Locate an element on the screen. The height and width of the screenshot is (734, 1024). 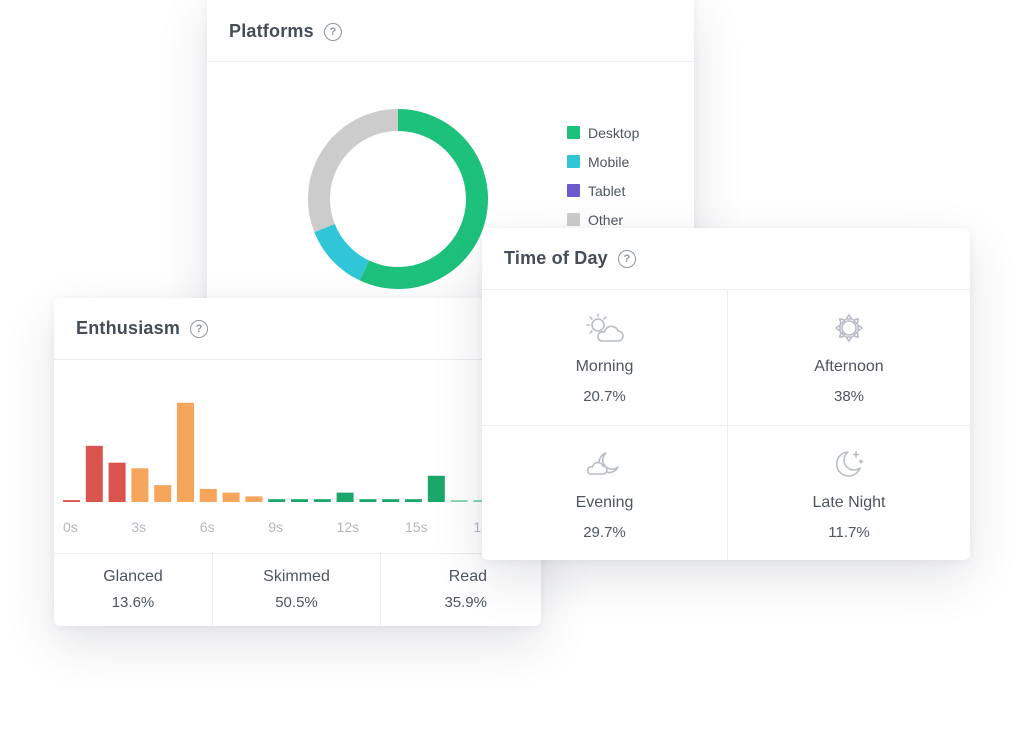
platforms-title: Platforms is located at coordinates (271, 31).